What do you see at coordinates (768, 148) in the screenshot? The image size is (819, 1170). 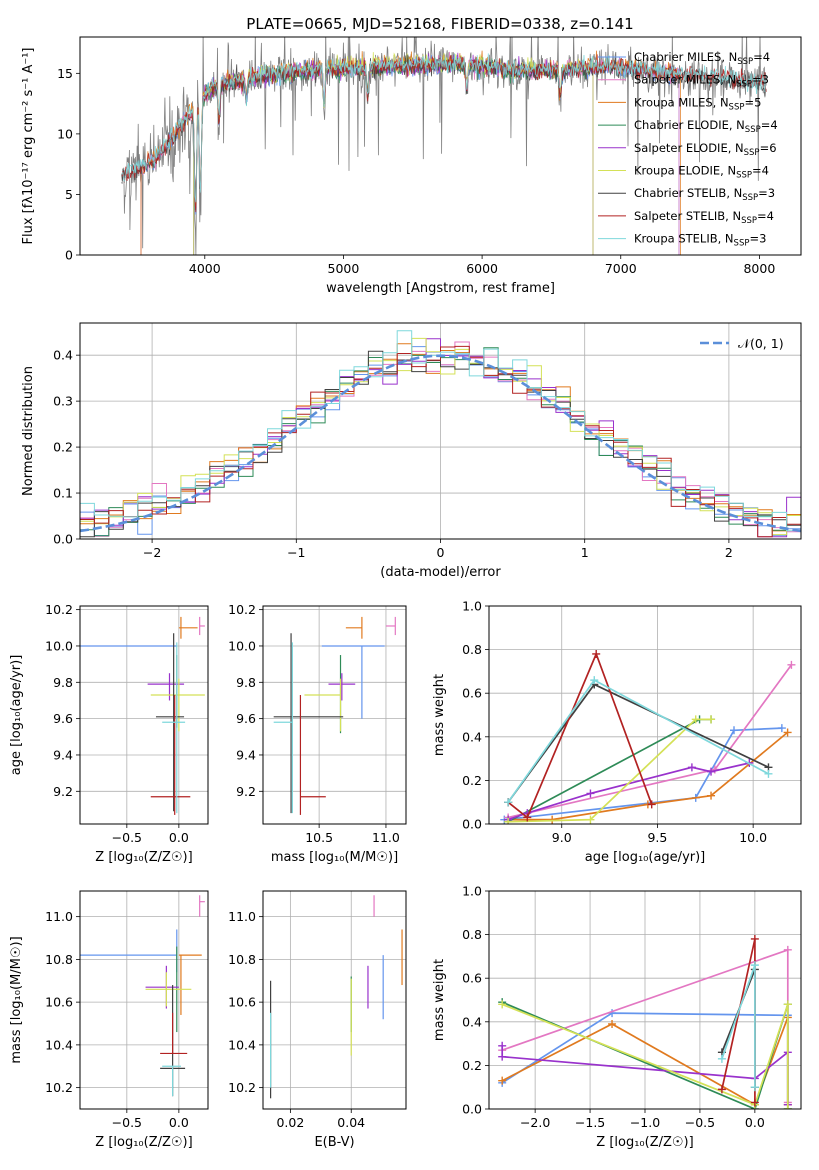 I see `legend-tail: =6` at bounding box center [768, 148].